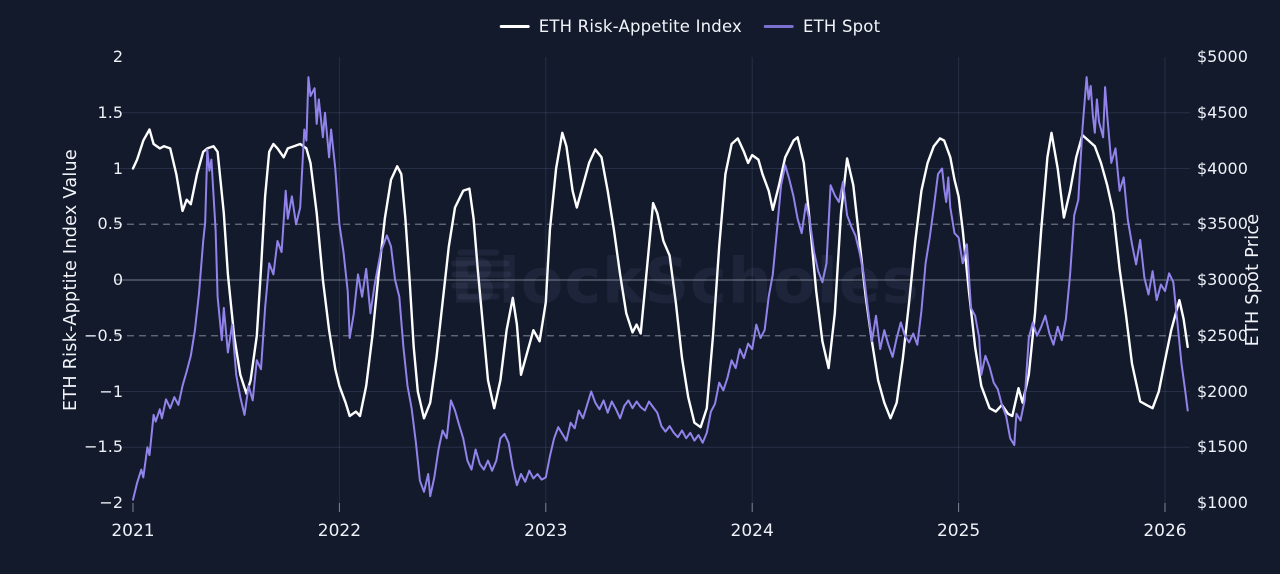 Image resolution: width=1280 pixels, height=574 pixels. What do you see at coordinates (103, 335) in the screenshot?
I see `left-axis-tick-label: −0.5` at bounding box center [103, 335].